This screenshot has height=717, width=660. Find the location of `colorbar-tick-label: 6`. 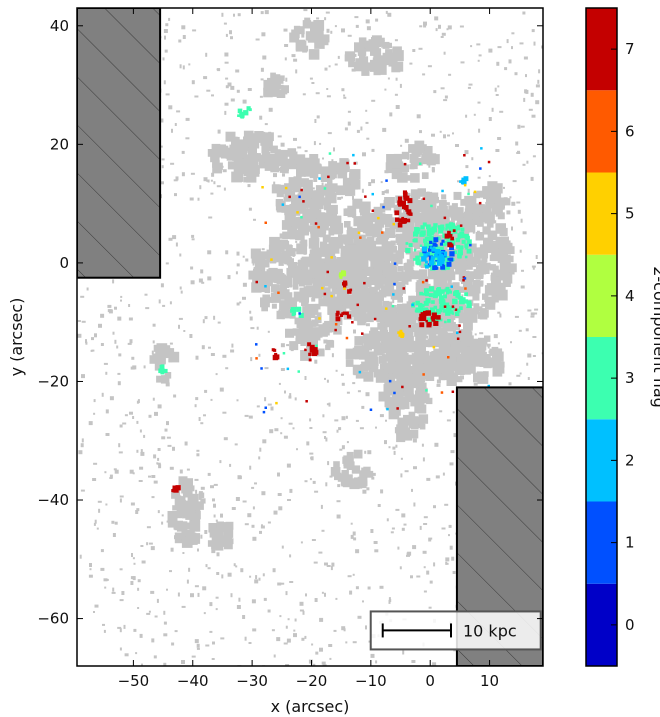

colorbar-tick-label: 6 is located at coordinates (630, 131).